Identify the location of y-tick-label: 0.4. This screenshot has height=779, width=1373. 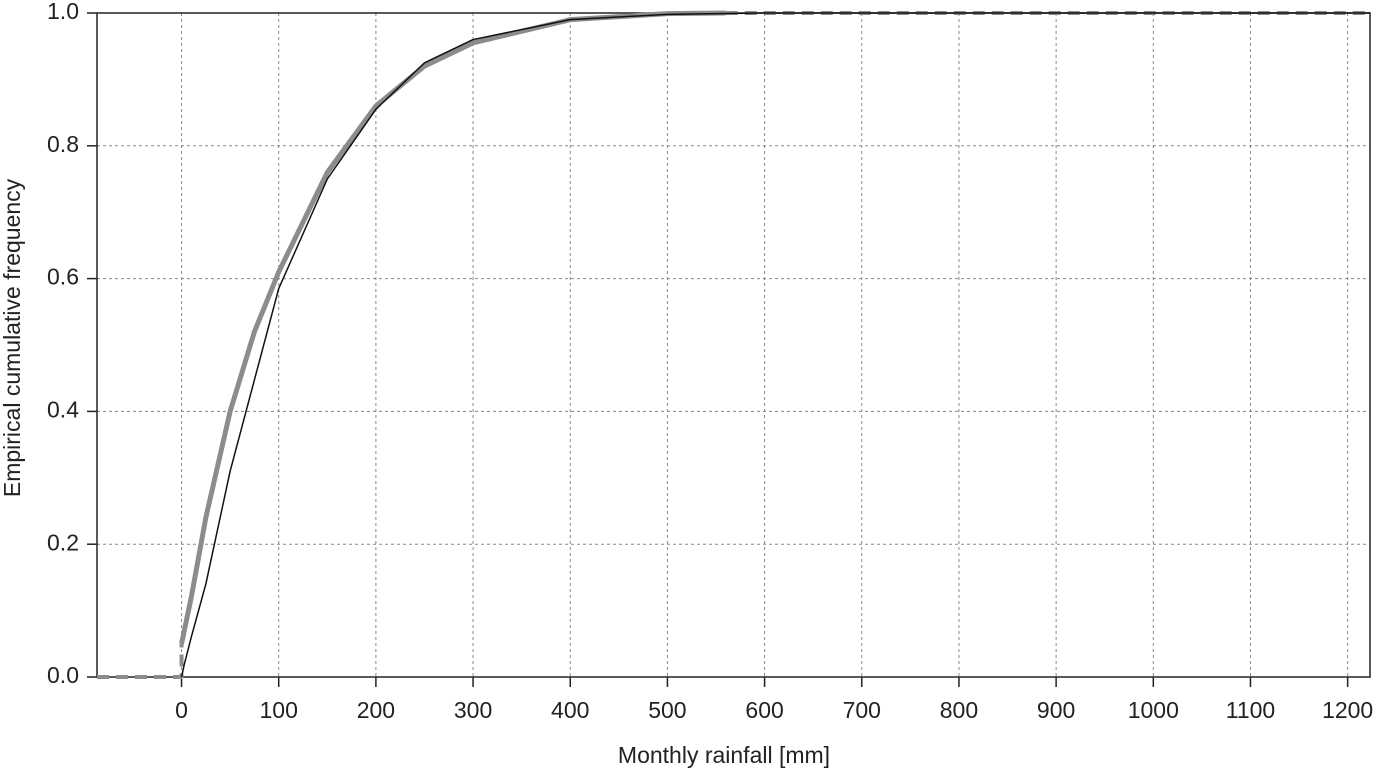
(63, 409).